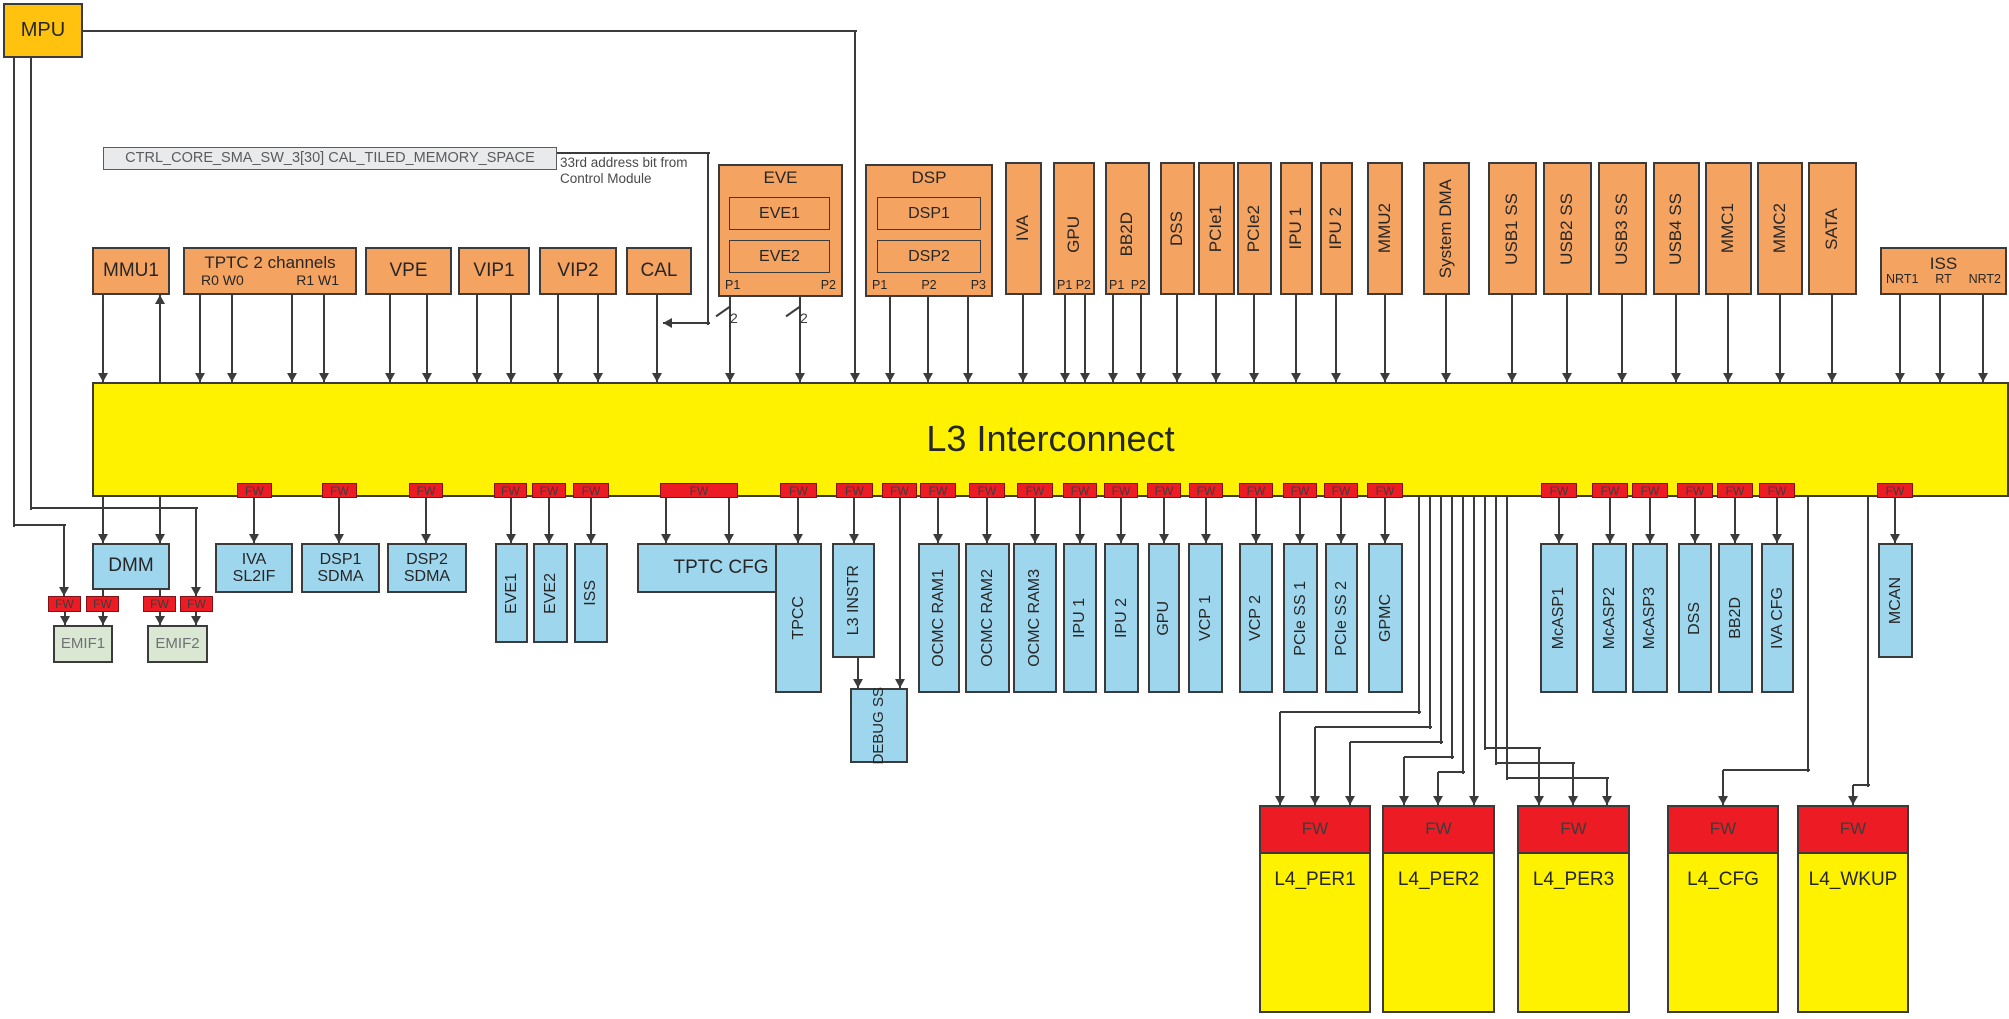 Image resolution: width=2009 pixels, height=1019 pixels. What do you see at coordinates (591, 593) in the screenshot?
I see `block-iss: ISS` at bounding box center [591, 593].